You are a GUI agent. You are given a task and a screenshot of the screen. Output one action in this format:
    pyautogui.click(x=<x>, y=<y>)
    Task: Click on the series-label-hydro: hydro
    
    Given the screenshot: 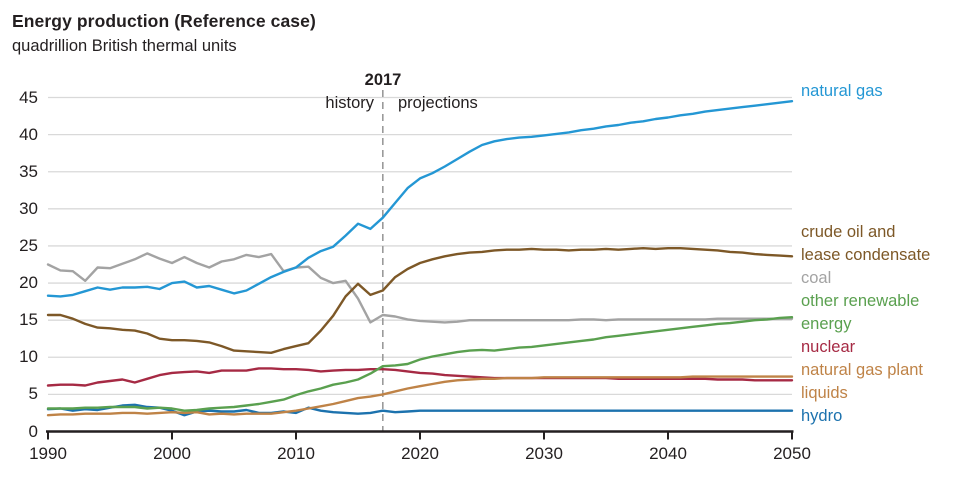 What is the action you would take?
    pyautogui.click(x=821, y=416)
    